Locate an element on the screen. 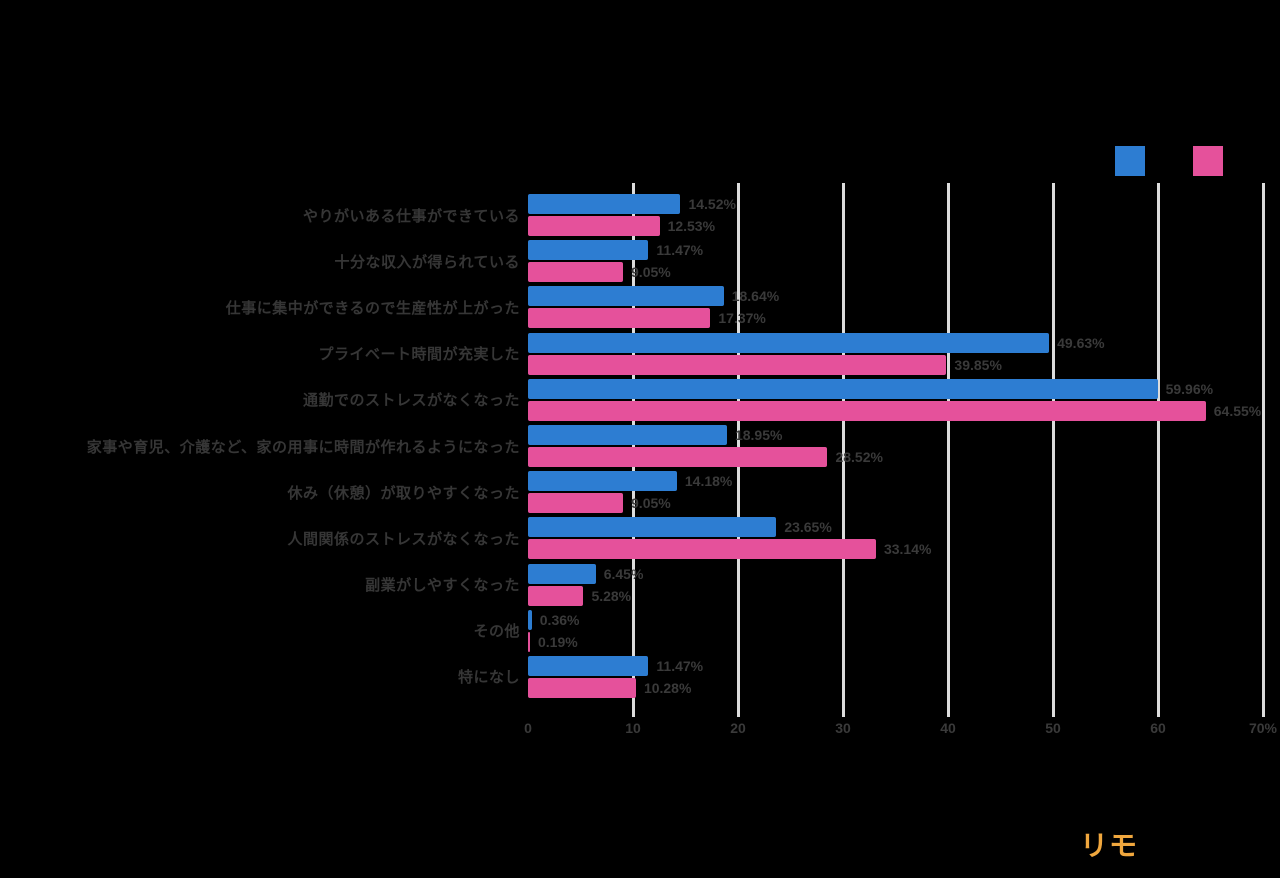  x-axis: 0 10 20 30 40 50 60 70% is located at coordinates (640, 730).